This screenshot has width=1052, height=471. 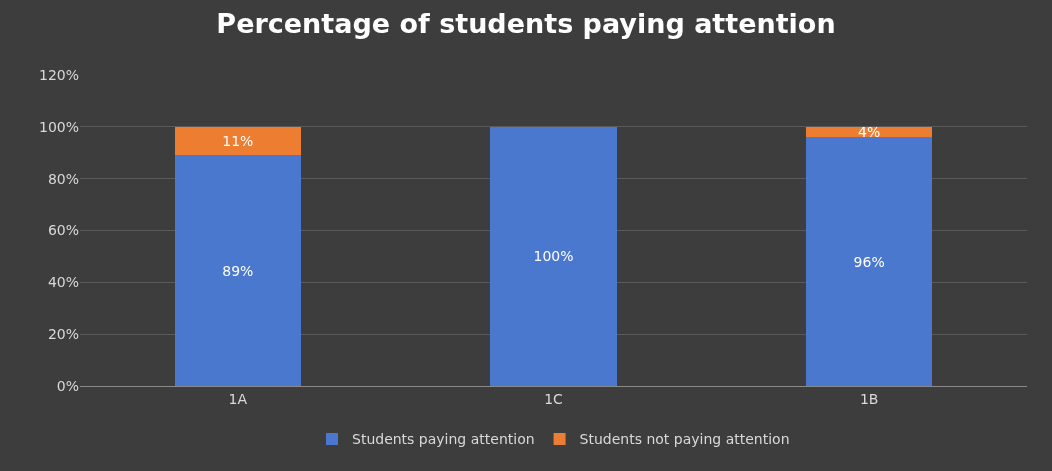 What do you see at coordinates (554, 398) in the screenshot?
I see `x-tick-label: 1C` at bounding box center [554, 398].